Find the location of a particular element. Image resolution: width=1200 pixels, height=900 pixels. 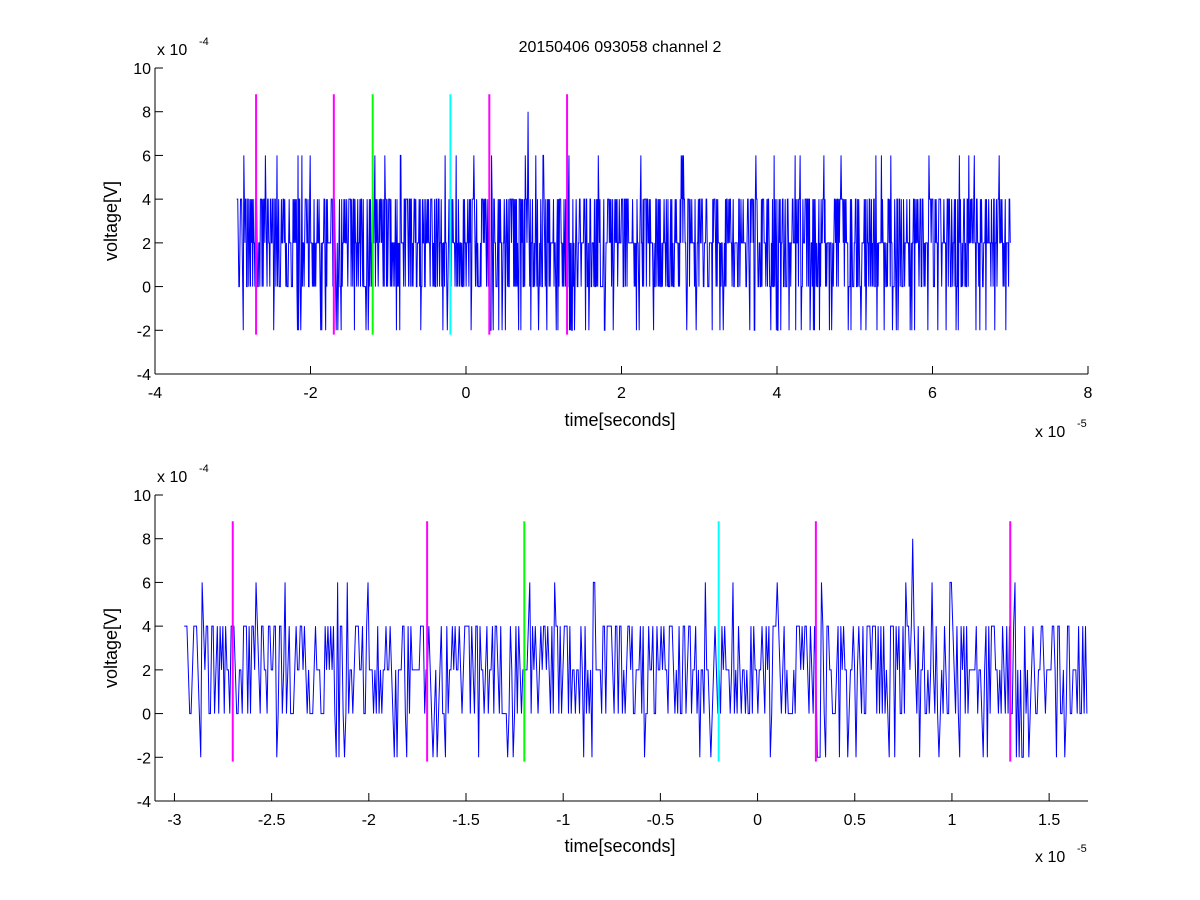

x-tick-label: -4 is located at coordinates (155, 393).